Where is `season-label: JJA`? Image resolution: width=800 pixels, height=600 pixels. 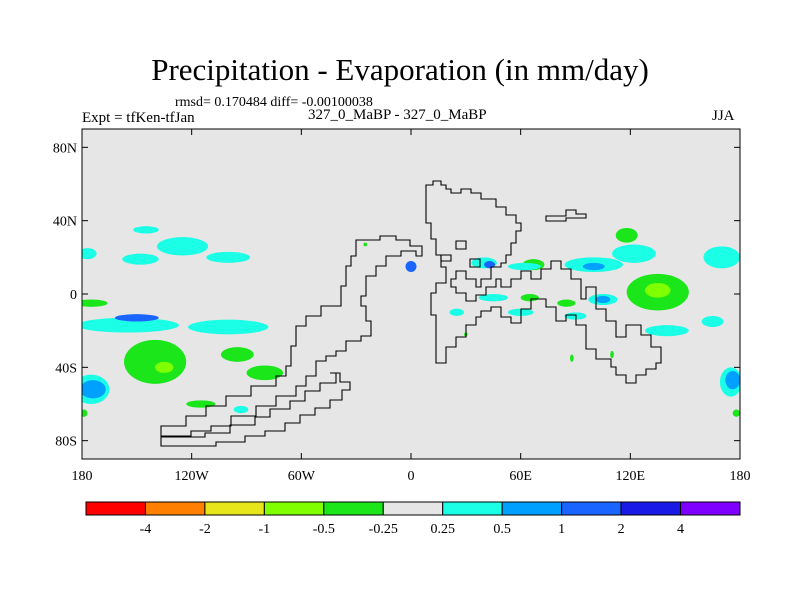
season-label: JJA is located at coordinates (723, 116).